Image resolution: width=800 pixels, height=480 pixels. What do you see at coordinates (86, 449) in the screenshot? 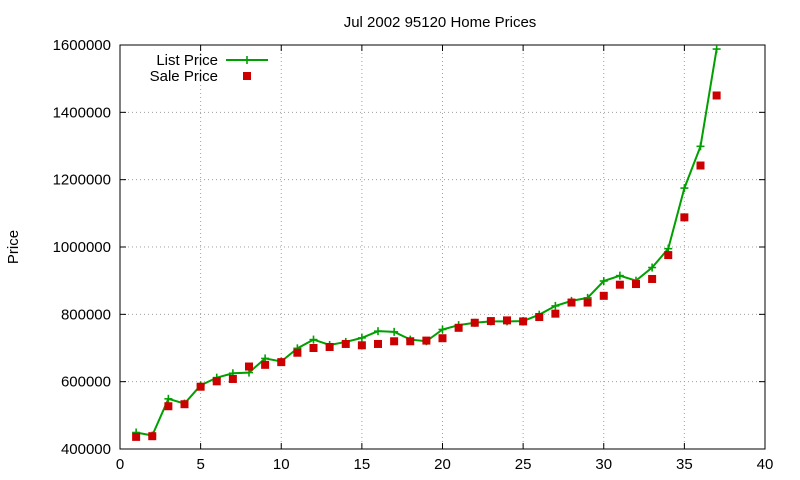
I see `y-tick-label: 400000` at bounding box center [86, 449].